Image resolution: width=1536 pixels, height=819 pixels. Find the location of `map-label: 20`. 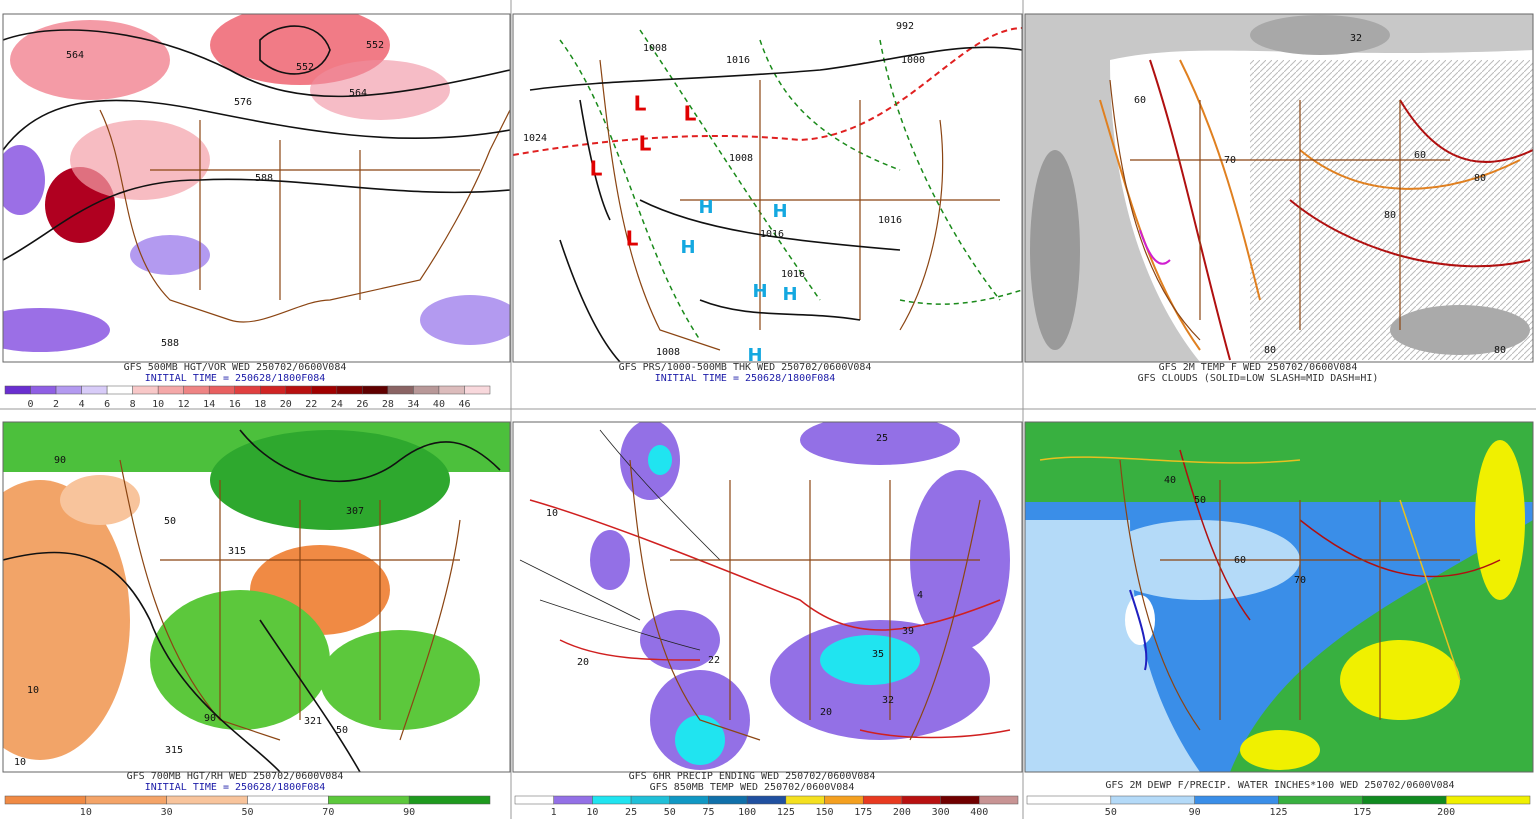

map-label: 20 is located at coordinates (583, 662).